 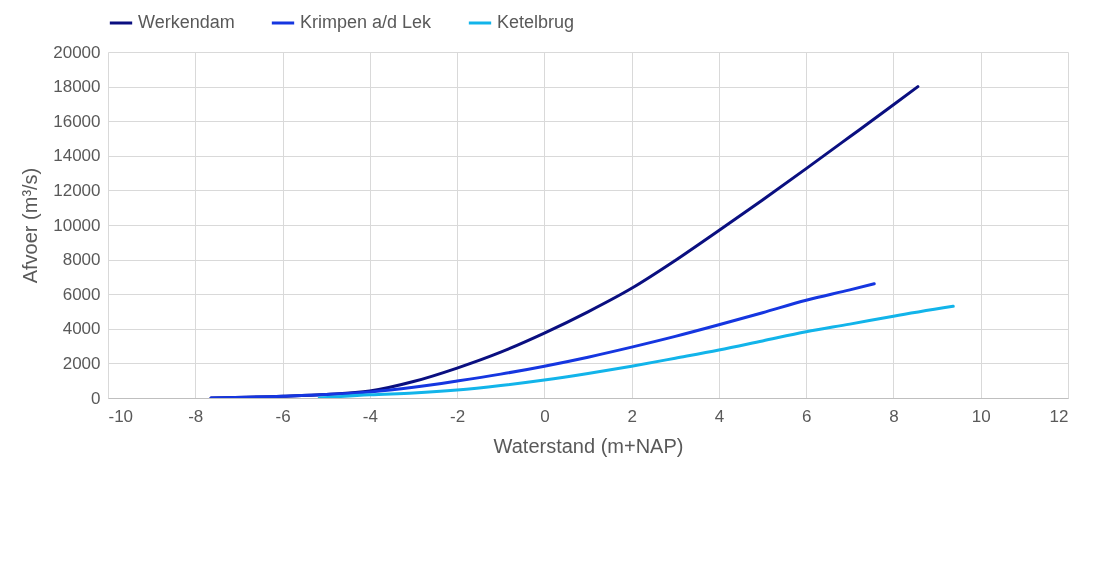 I want to click on x-tick-label: 12, so click(x=1059, y=416).